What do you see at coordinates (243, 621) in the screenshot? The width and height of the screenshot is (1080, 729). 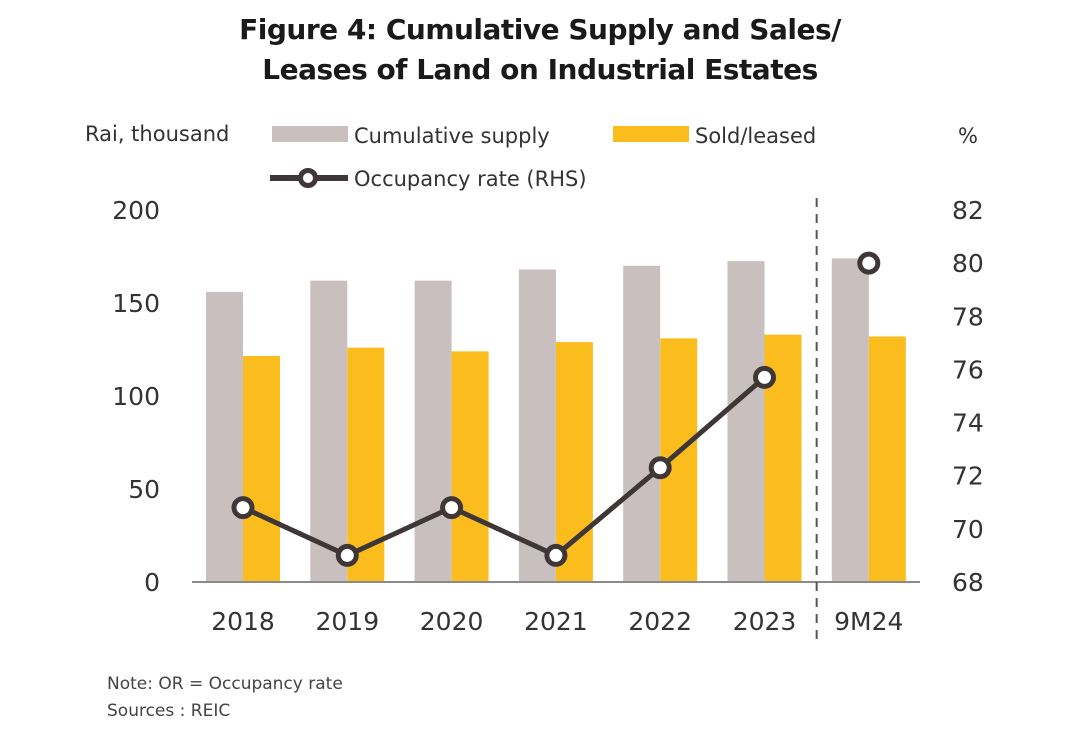 I see `x-axis-tick-label: 2018` at bounding box center [243, 621].